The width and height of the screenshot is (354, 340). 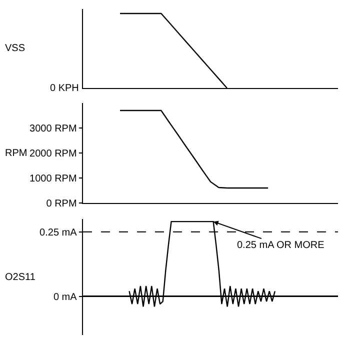 I want to click on y-axis-title: RPM, so click(x=16, y=153).